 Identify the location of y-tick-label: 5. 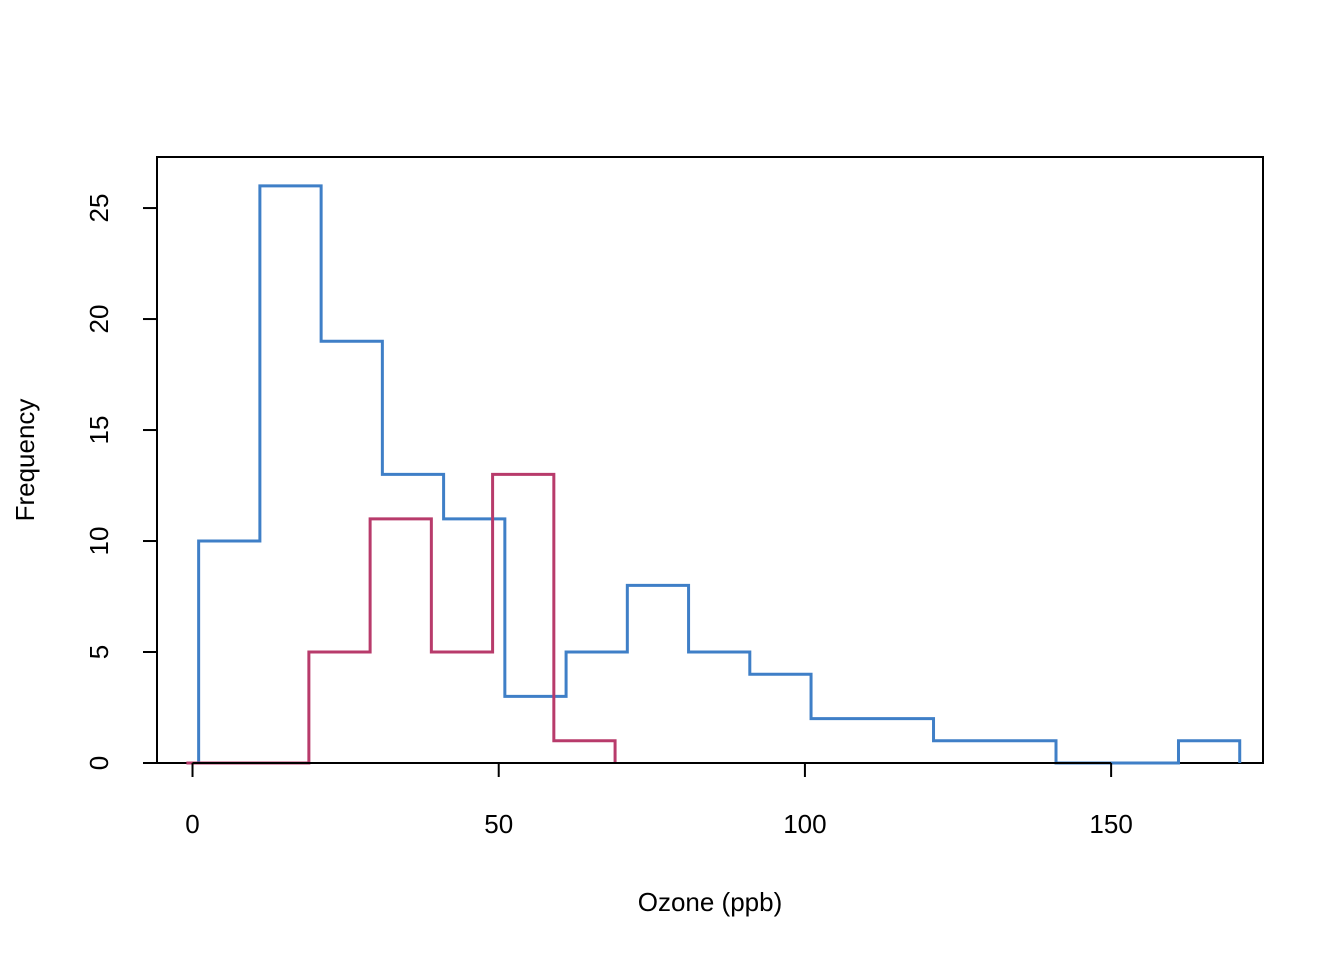
(99, 652).